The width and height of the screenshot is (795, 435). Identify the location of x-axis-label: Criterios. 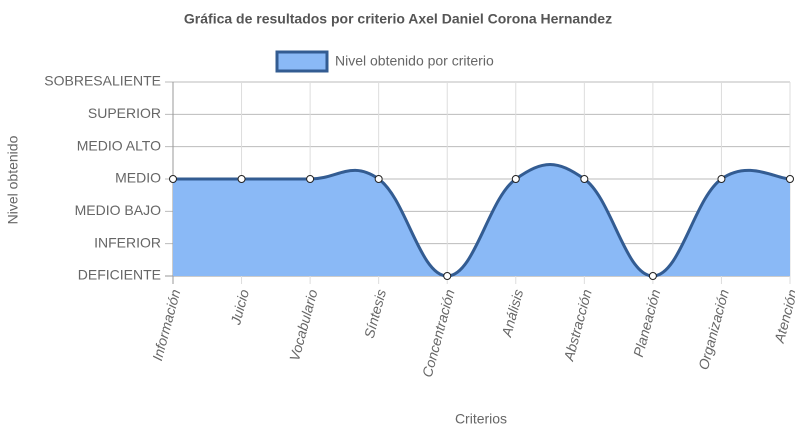
(481, 419).